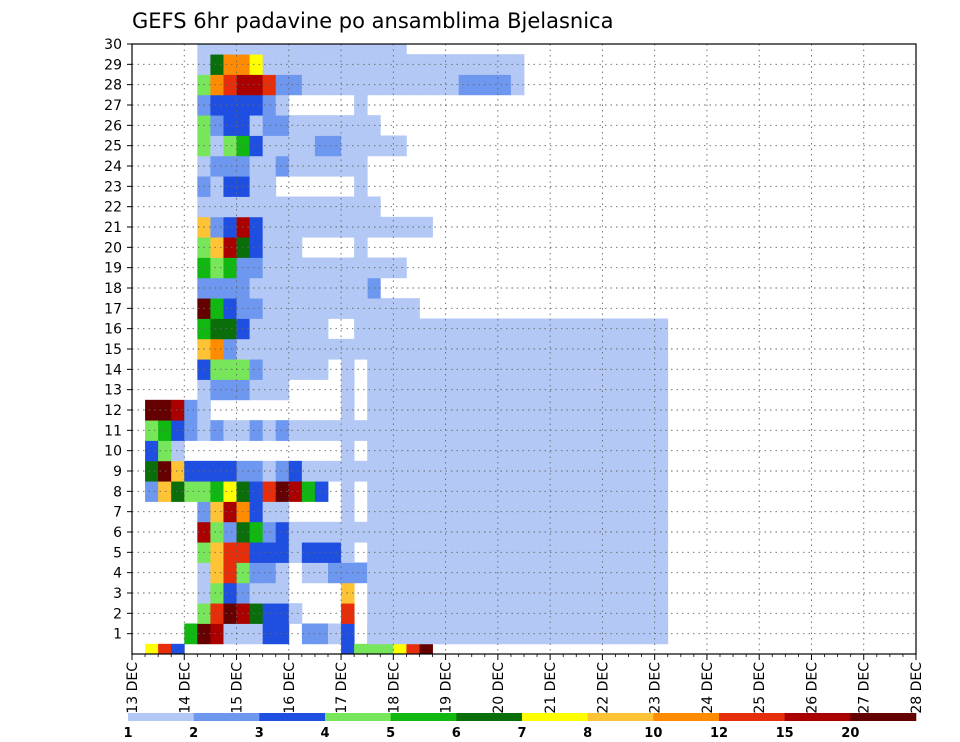 This screenshot has width=960, height=742. I want to click on y-tick-label: 22, so click(113, 208).